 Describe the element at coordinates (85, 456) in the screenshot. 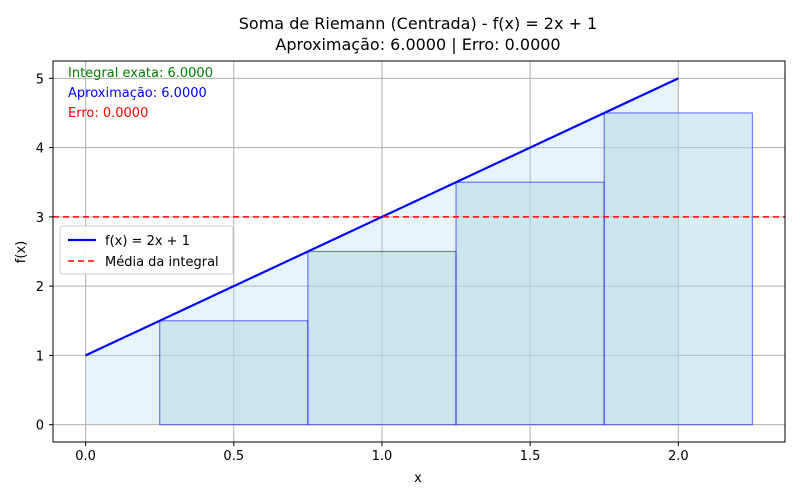

I see `x-tick-label: 0.0` at that location.